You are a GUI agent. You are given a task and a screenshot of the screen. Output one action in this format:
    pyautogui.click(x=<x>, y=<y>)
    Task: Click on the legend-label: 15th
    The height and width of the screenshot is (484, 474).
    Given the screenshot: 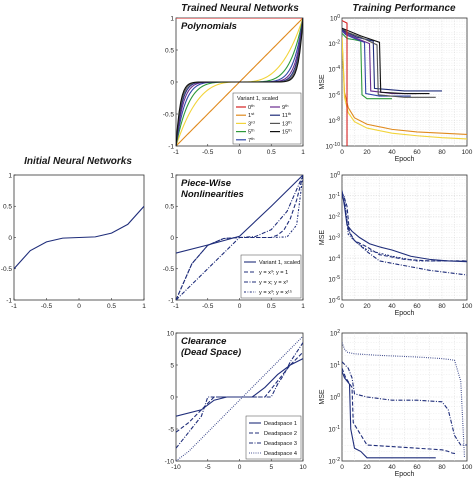 What is the action you would take?
    pyautogui.click(x=287, y=132)
    